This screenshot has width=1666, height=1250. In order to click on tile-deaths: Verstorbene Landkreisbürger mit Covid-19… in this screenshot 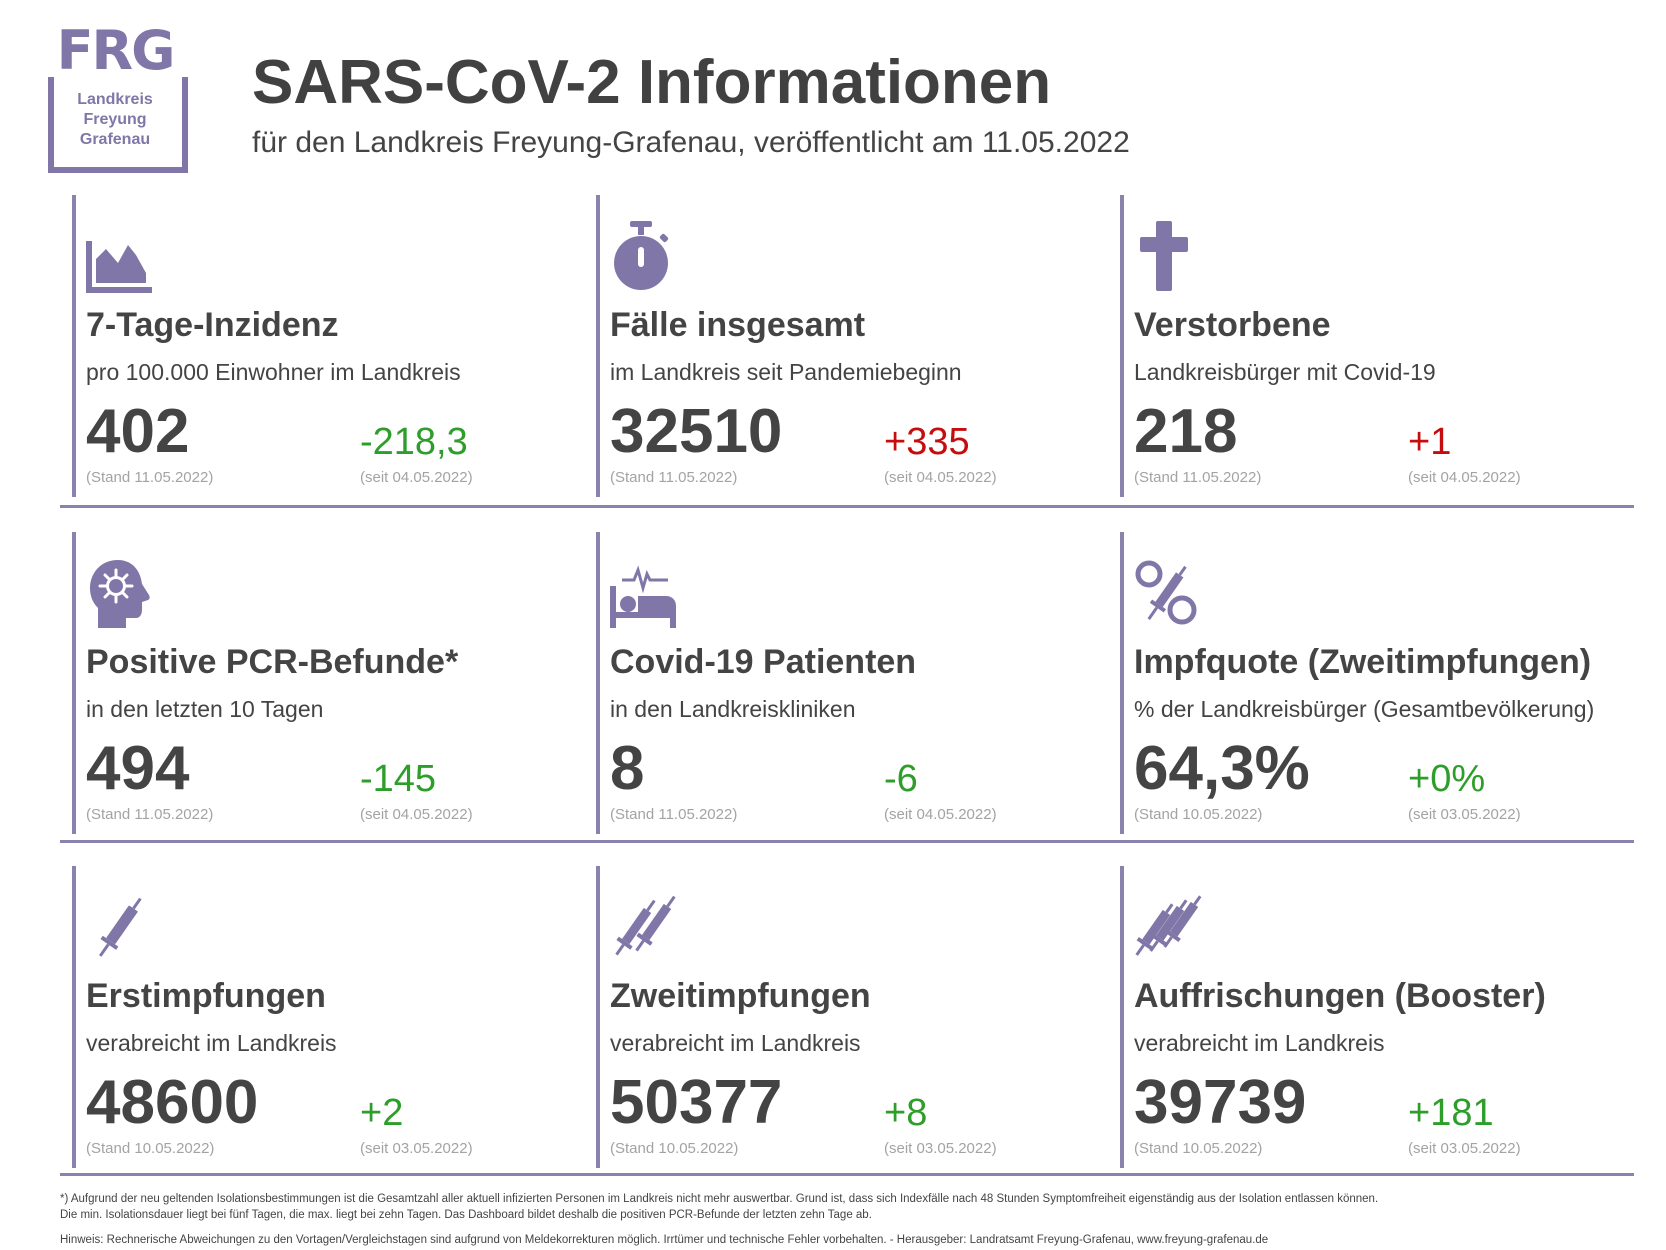, I will do `click(1374, 346)`.